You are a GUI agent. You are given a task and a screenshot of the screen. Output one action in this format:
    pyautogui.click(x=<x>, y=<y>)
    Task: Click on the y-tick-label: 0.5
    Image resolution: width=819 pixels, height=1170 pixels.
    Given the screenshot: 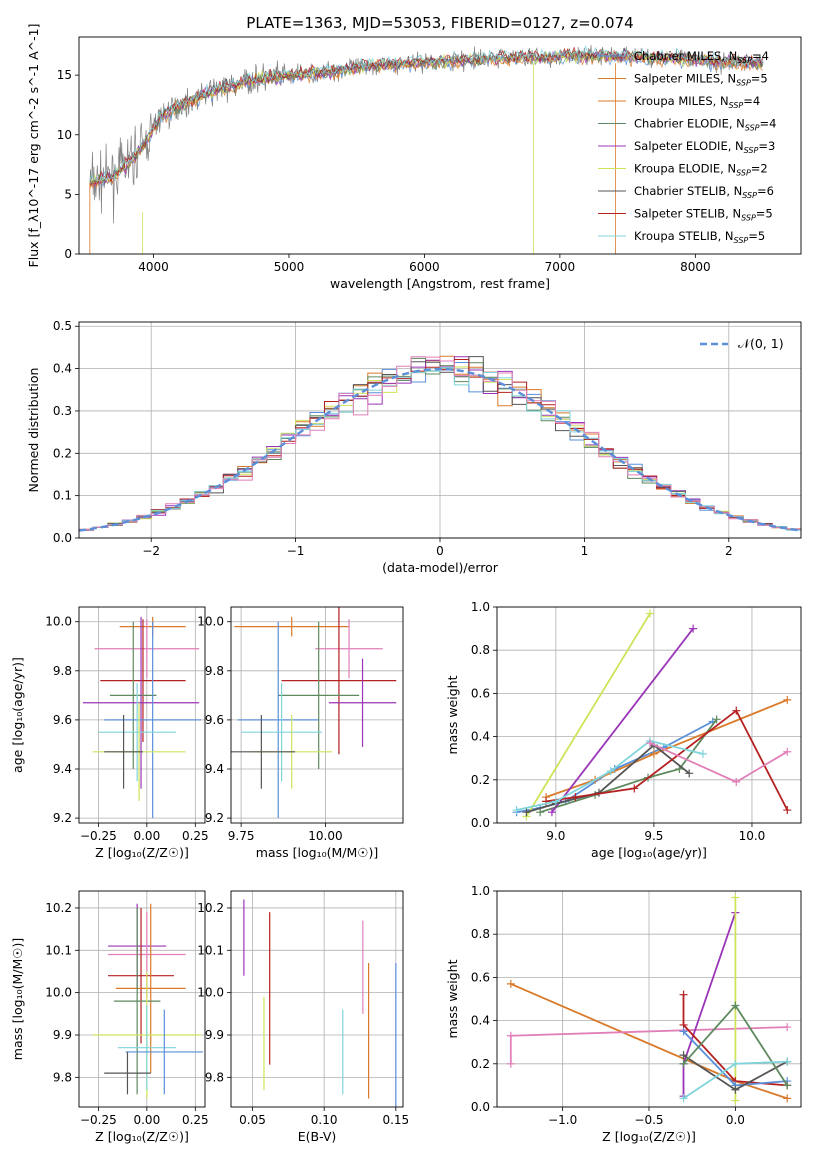 What is the action you would take?
    pyautogui.click(x=62, y=326)
    